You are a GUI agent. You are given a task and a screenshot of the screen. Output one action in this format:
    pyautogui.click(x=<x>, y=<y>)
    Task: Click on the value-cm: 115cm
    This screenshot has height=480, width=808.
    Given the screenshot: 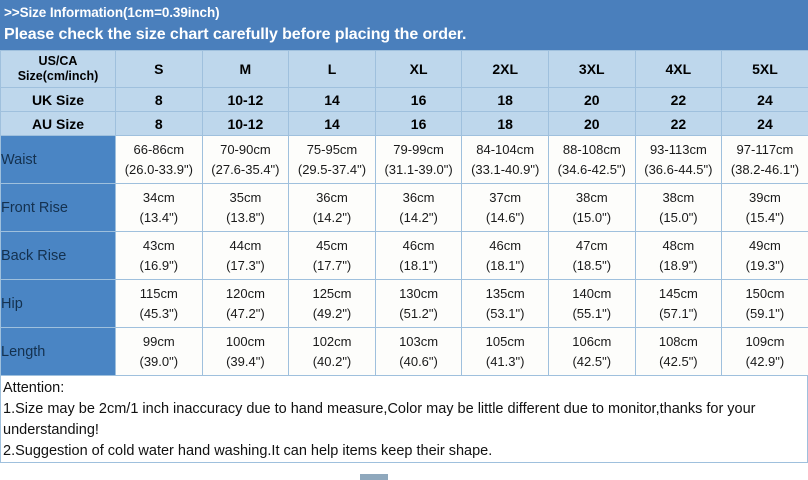 What is the action you would take?
    pyautogui.click(x=158, y=293)
    